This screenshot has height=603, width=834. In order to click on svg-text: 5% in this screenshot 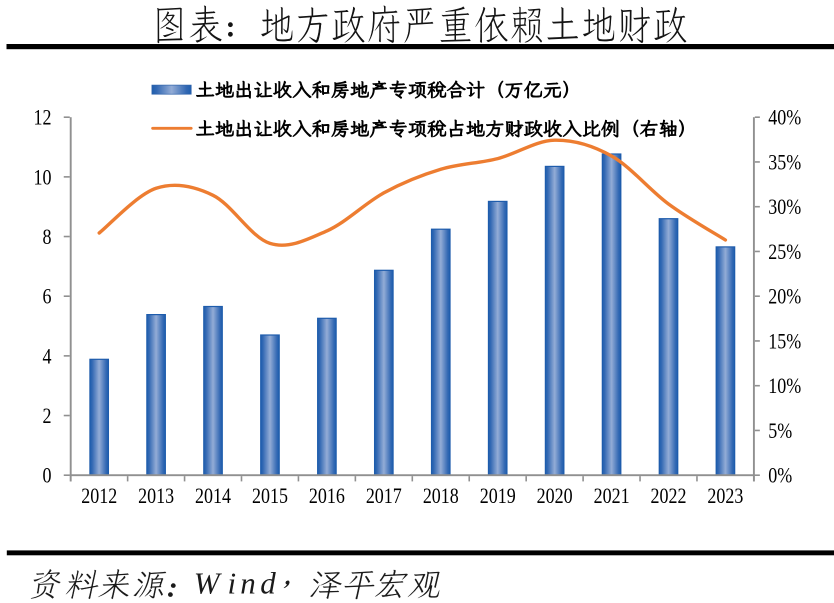, I will do `click(780, 431)`.